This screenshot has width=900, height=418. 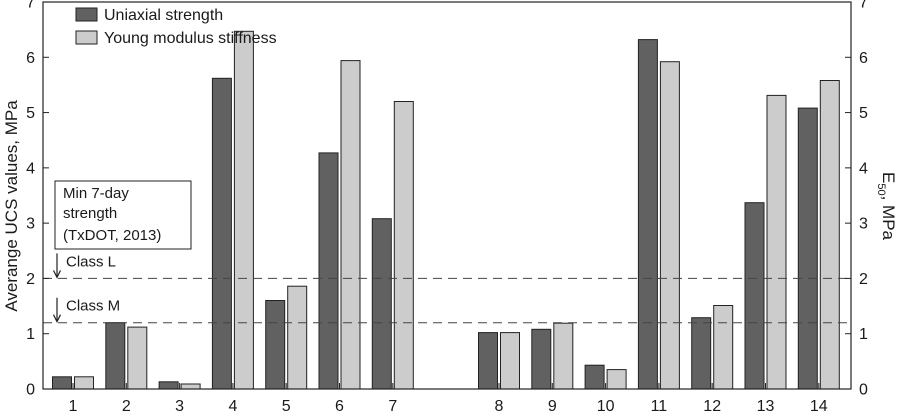 I want to click on xtick-label-1: 1, so click(x=73, y=406).